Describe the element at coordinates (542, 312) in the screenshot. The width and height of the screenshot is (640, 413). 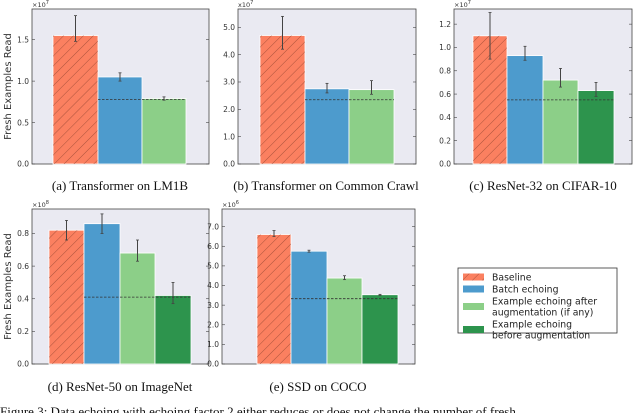
I see `legend-label: augmentation (if any)` at that location.